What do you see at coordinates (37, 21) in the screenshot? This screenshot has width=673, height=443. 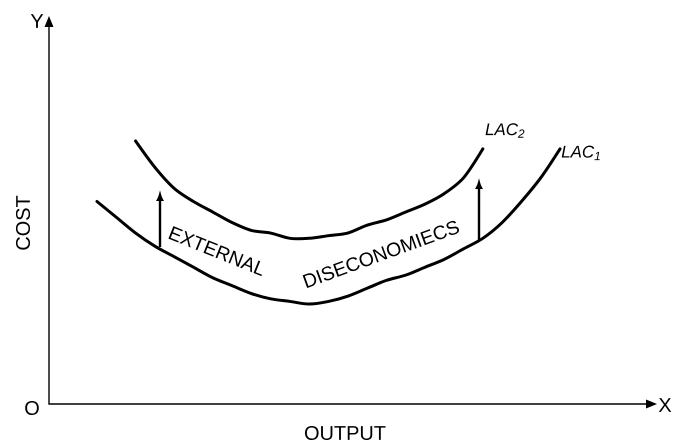 I see `text: Y` at bounding box center [37, 21].